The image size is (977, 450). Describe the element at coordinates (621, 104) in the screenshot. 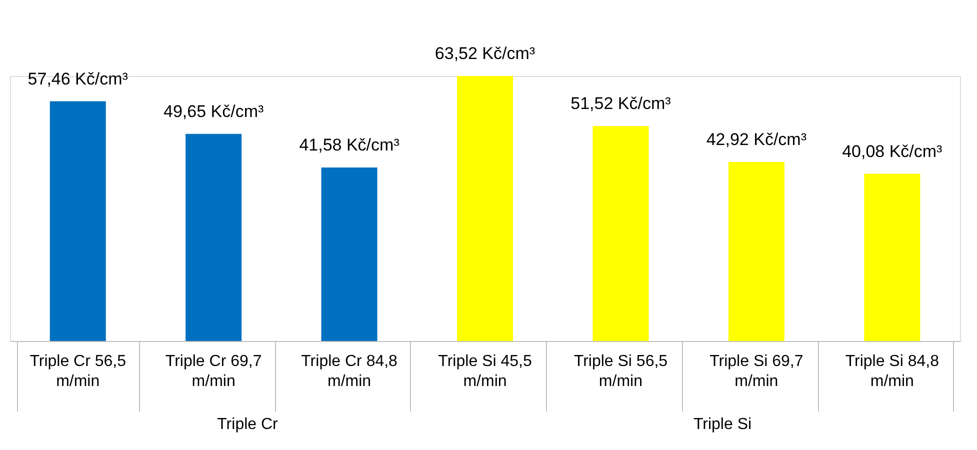

I see `data-label: 51,52 Kč/cm³` at that location.